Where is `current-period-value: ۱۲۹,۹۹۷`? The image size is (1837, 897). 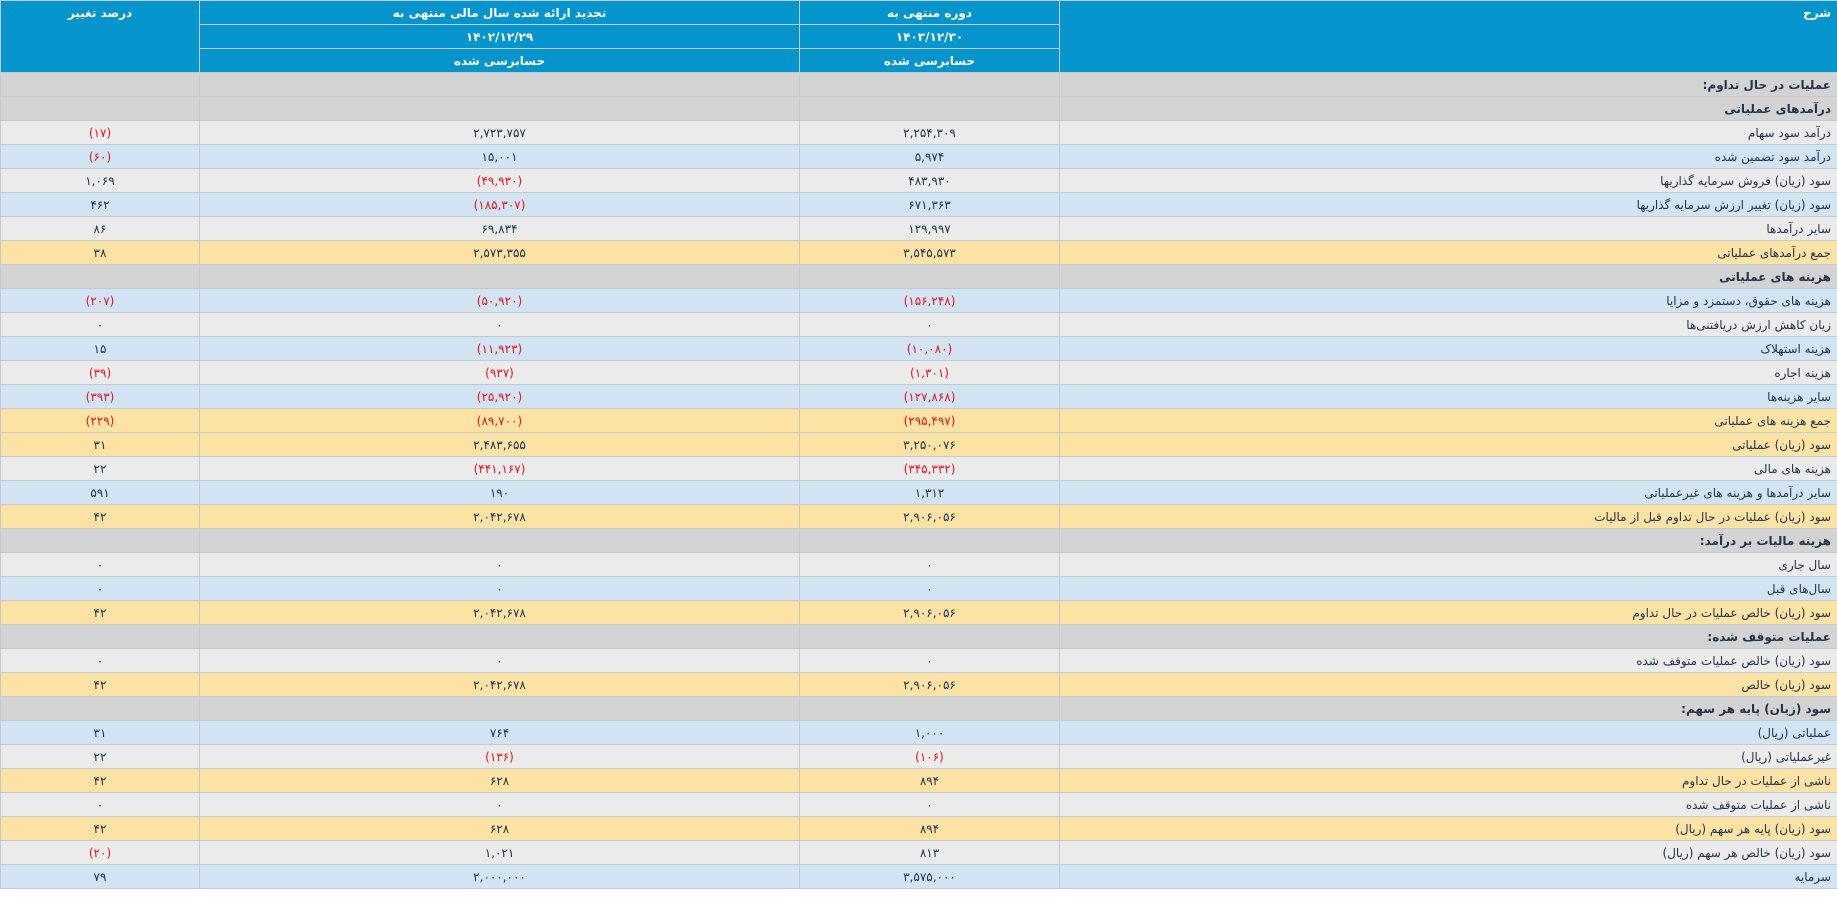
current-period-value: ۱۲۹,۹۹۷ is located at coordinates (929, 228).